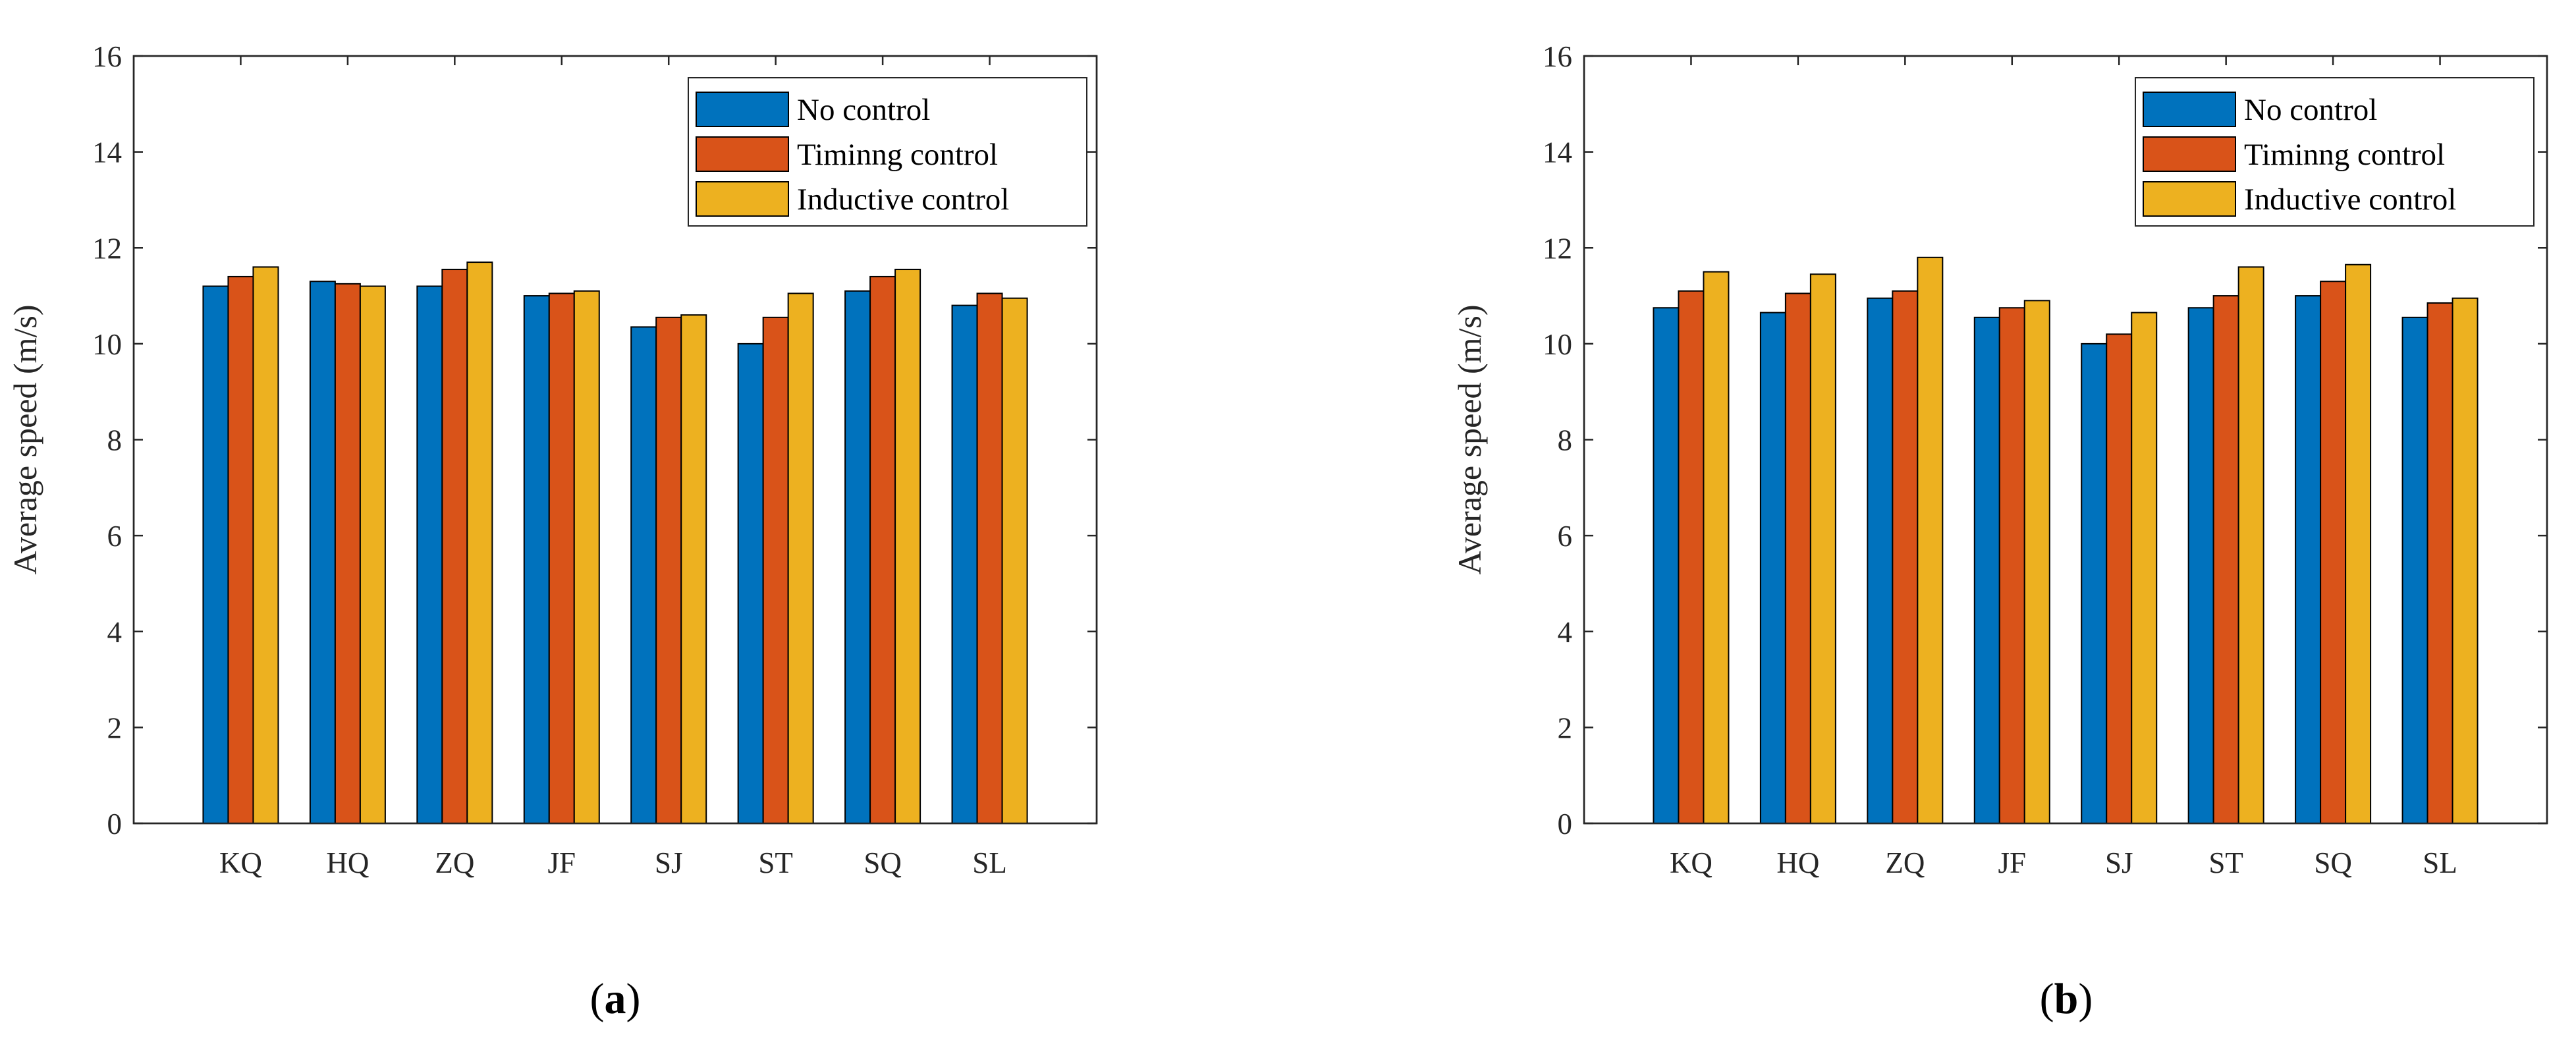 The height and width of the screenshot is (1046, 2576). Describe the element at coordinates (115, 536) in the screenshot. I see `y-tick-label: 6` at that location.